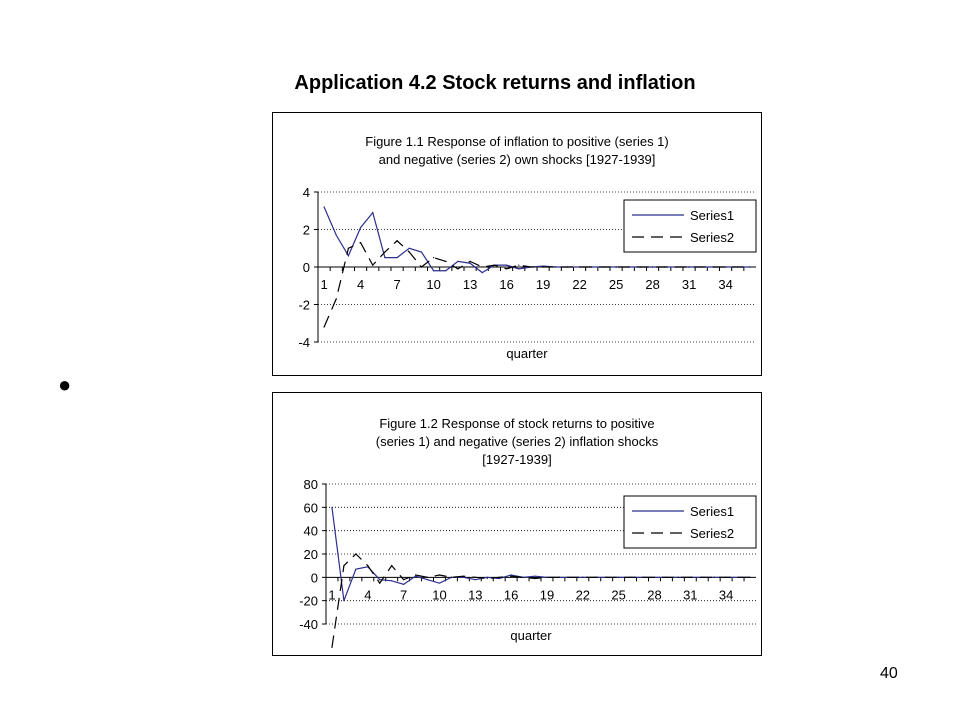 This screenshot has width=960, height=720. What do you see at coordinates (543, 284) in the screenshot?
I see `x-tick-label: 19` at bounding box center [543, 284].